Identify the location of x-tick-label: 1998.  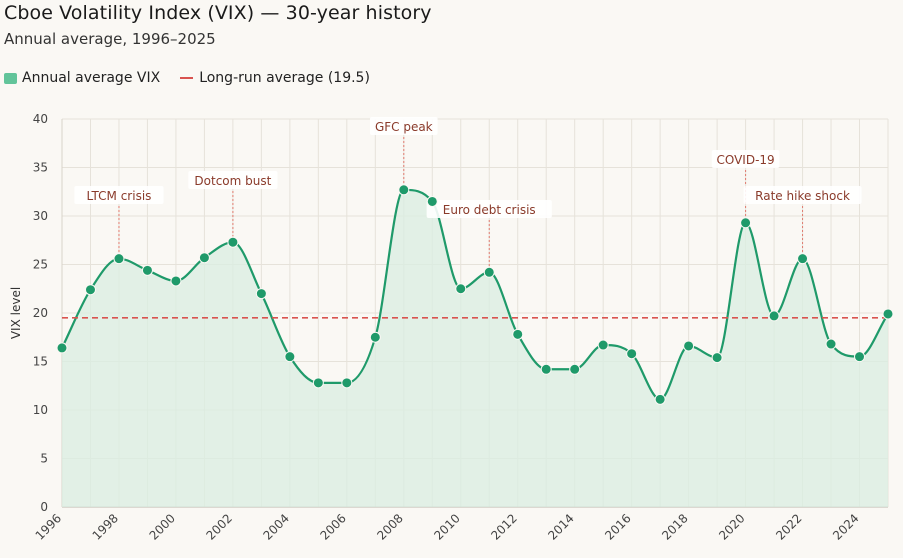
(105, 526).